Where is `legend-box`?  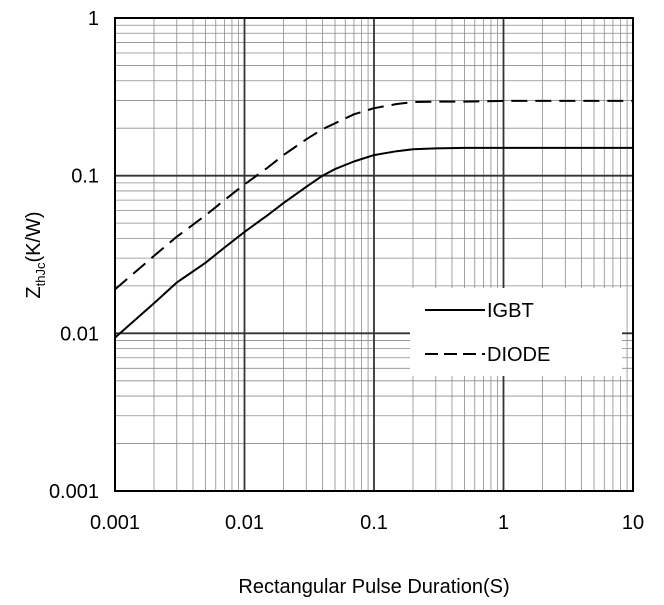
legend-box is located at coordinates (516, 332).